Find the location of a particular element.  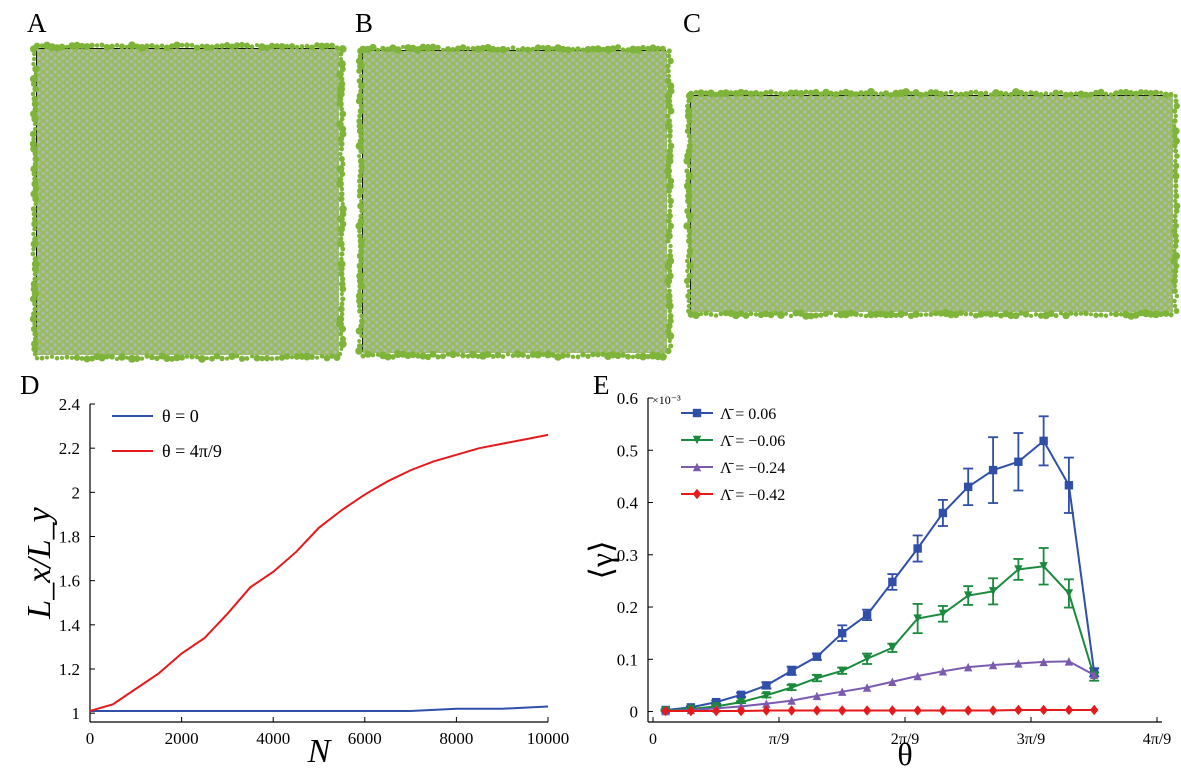

y-tick-label-d: 1.2 is located at coordinates (69, 669).